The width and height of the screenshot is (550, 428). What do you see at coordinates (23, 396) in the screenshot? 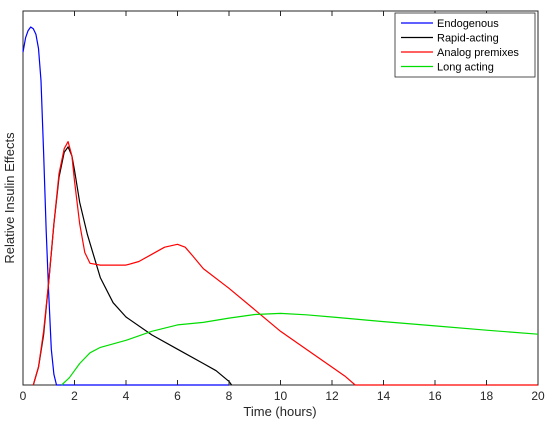
I see `x-tick-label: 0` at bounding box center [23, 396].